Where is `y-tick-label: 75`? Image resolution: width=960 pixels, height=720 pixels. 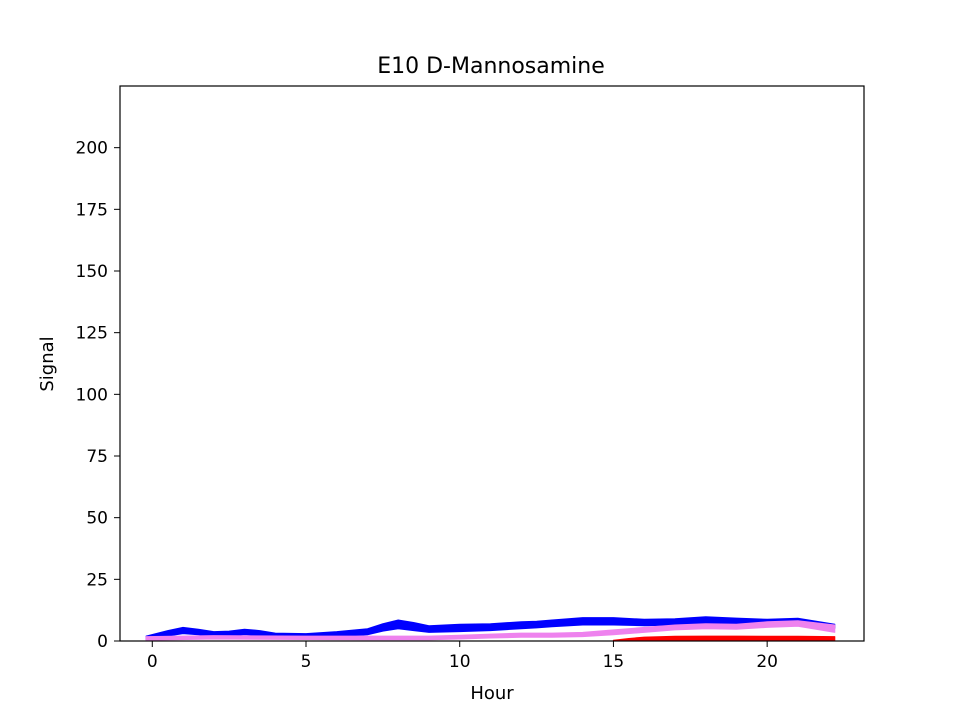
y-tick-label: 75 is located at coordinates (97, 457).